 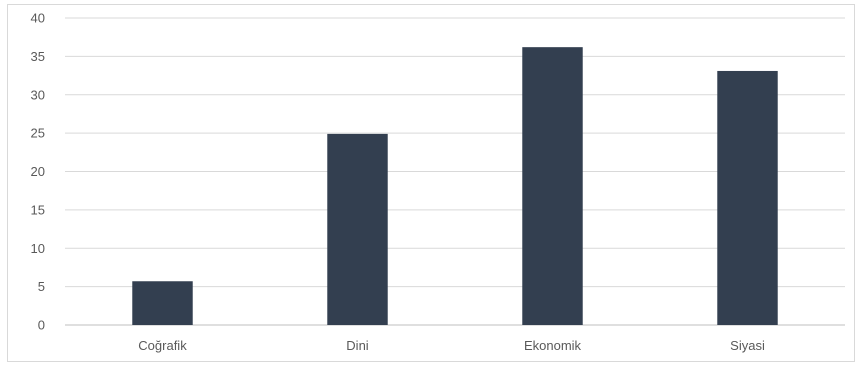 I want to click on y-tick-label: 35, so click(x=38, y=56).